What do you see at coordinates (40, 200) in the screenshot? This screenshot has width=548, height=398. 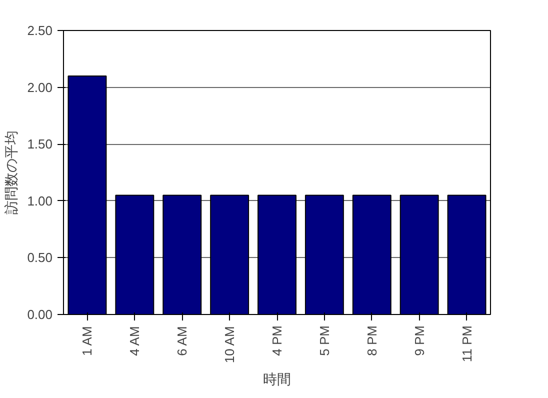 I see `y-tick-label: 1.00` at bounding box center [40, 200].